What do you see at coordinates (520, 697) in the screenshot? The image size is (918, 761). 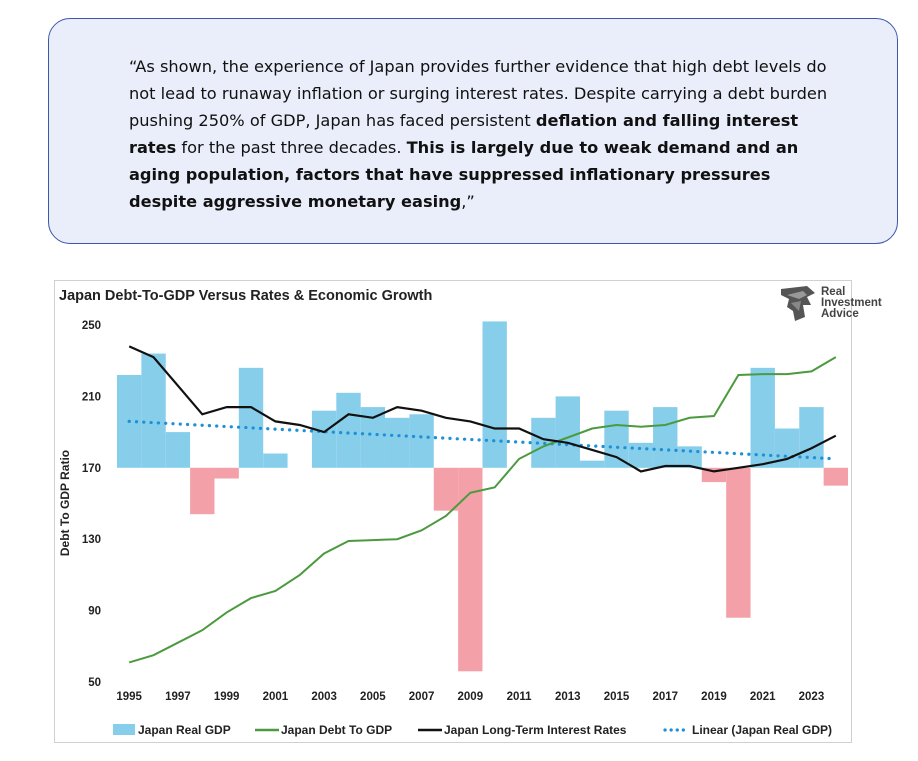 I see `x-tick-2011: 2011` at bounding box center [520, 697].